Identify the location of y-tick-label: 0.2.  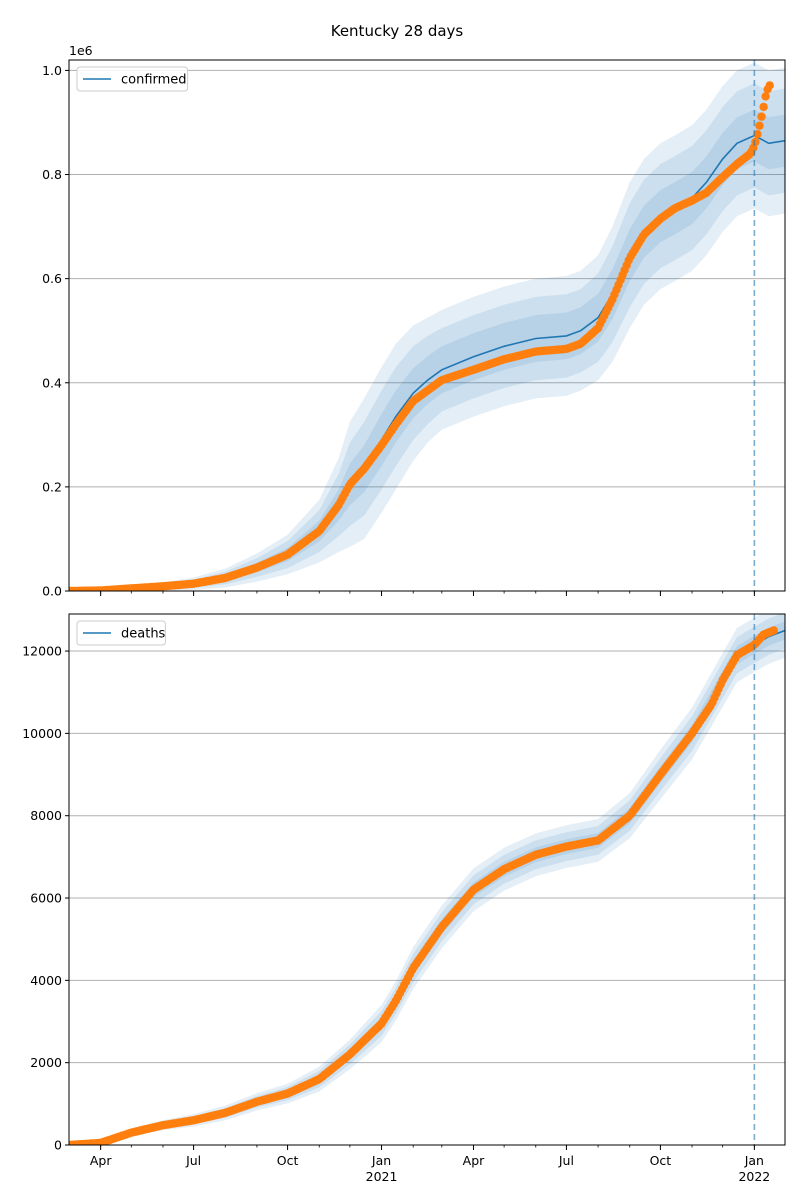
(52, 486).